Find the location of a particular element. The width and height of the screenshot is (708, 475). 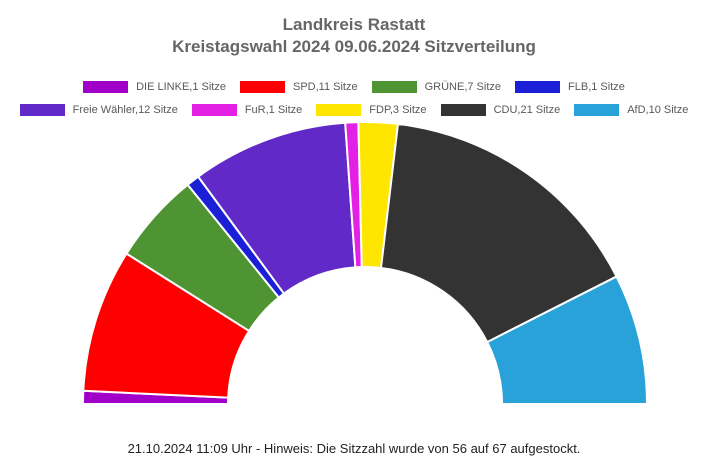

legend-item-afd: AfD,10 Sitze is located at coordinates (631, 110).